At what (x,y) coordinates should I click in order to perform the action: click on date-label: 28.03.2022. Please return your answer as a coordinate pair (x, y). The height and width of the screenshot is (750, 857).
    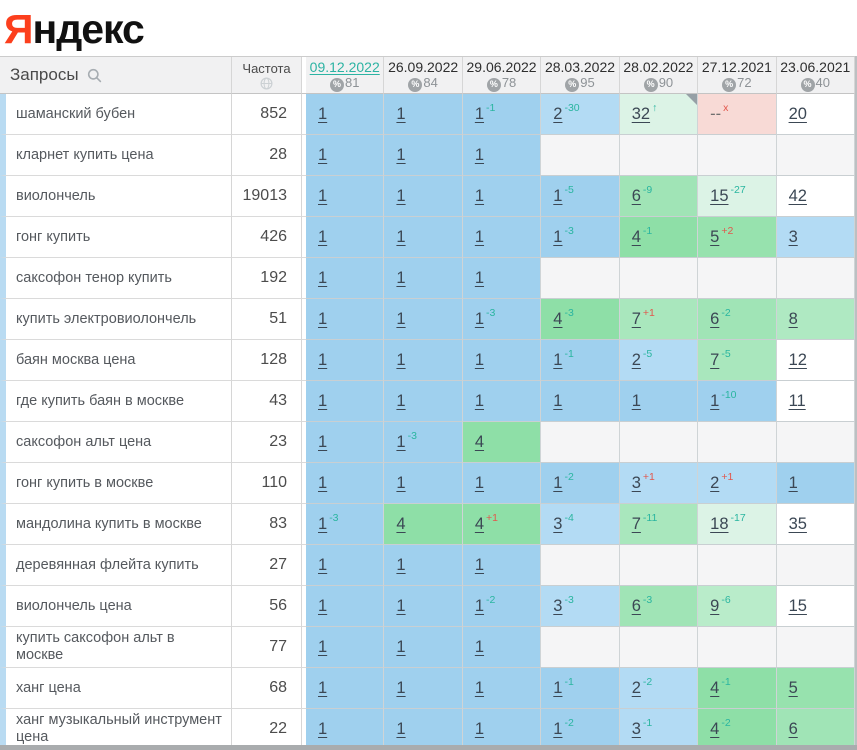
    Looking at the image, I should click on (580, 66).